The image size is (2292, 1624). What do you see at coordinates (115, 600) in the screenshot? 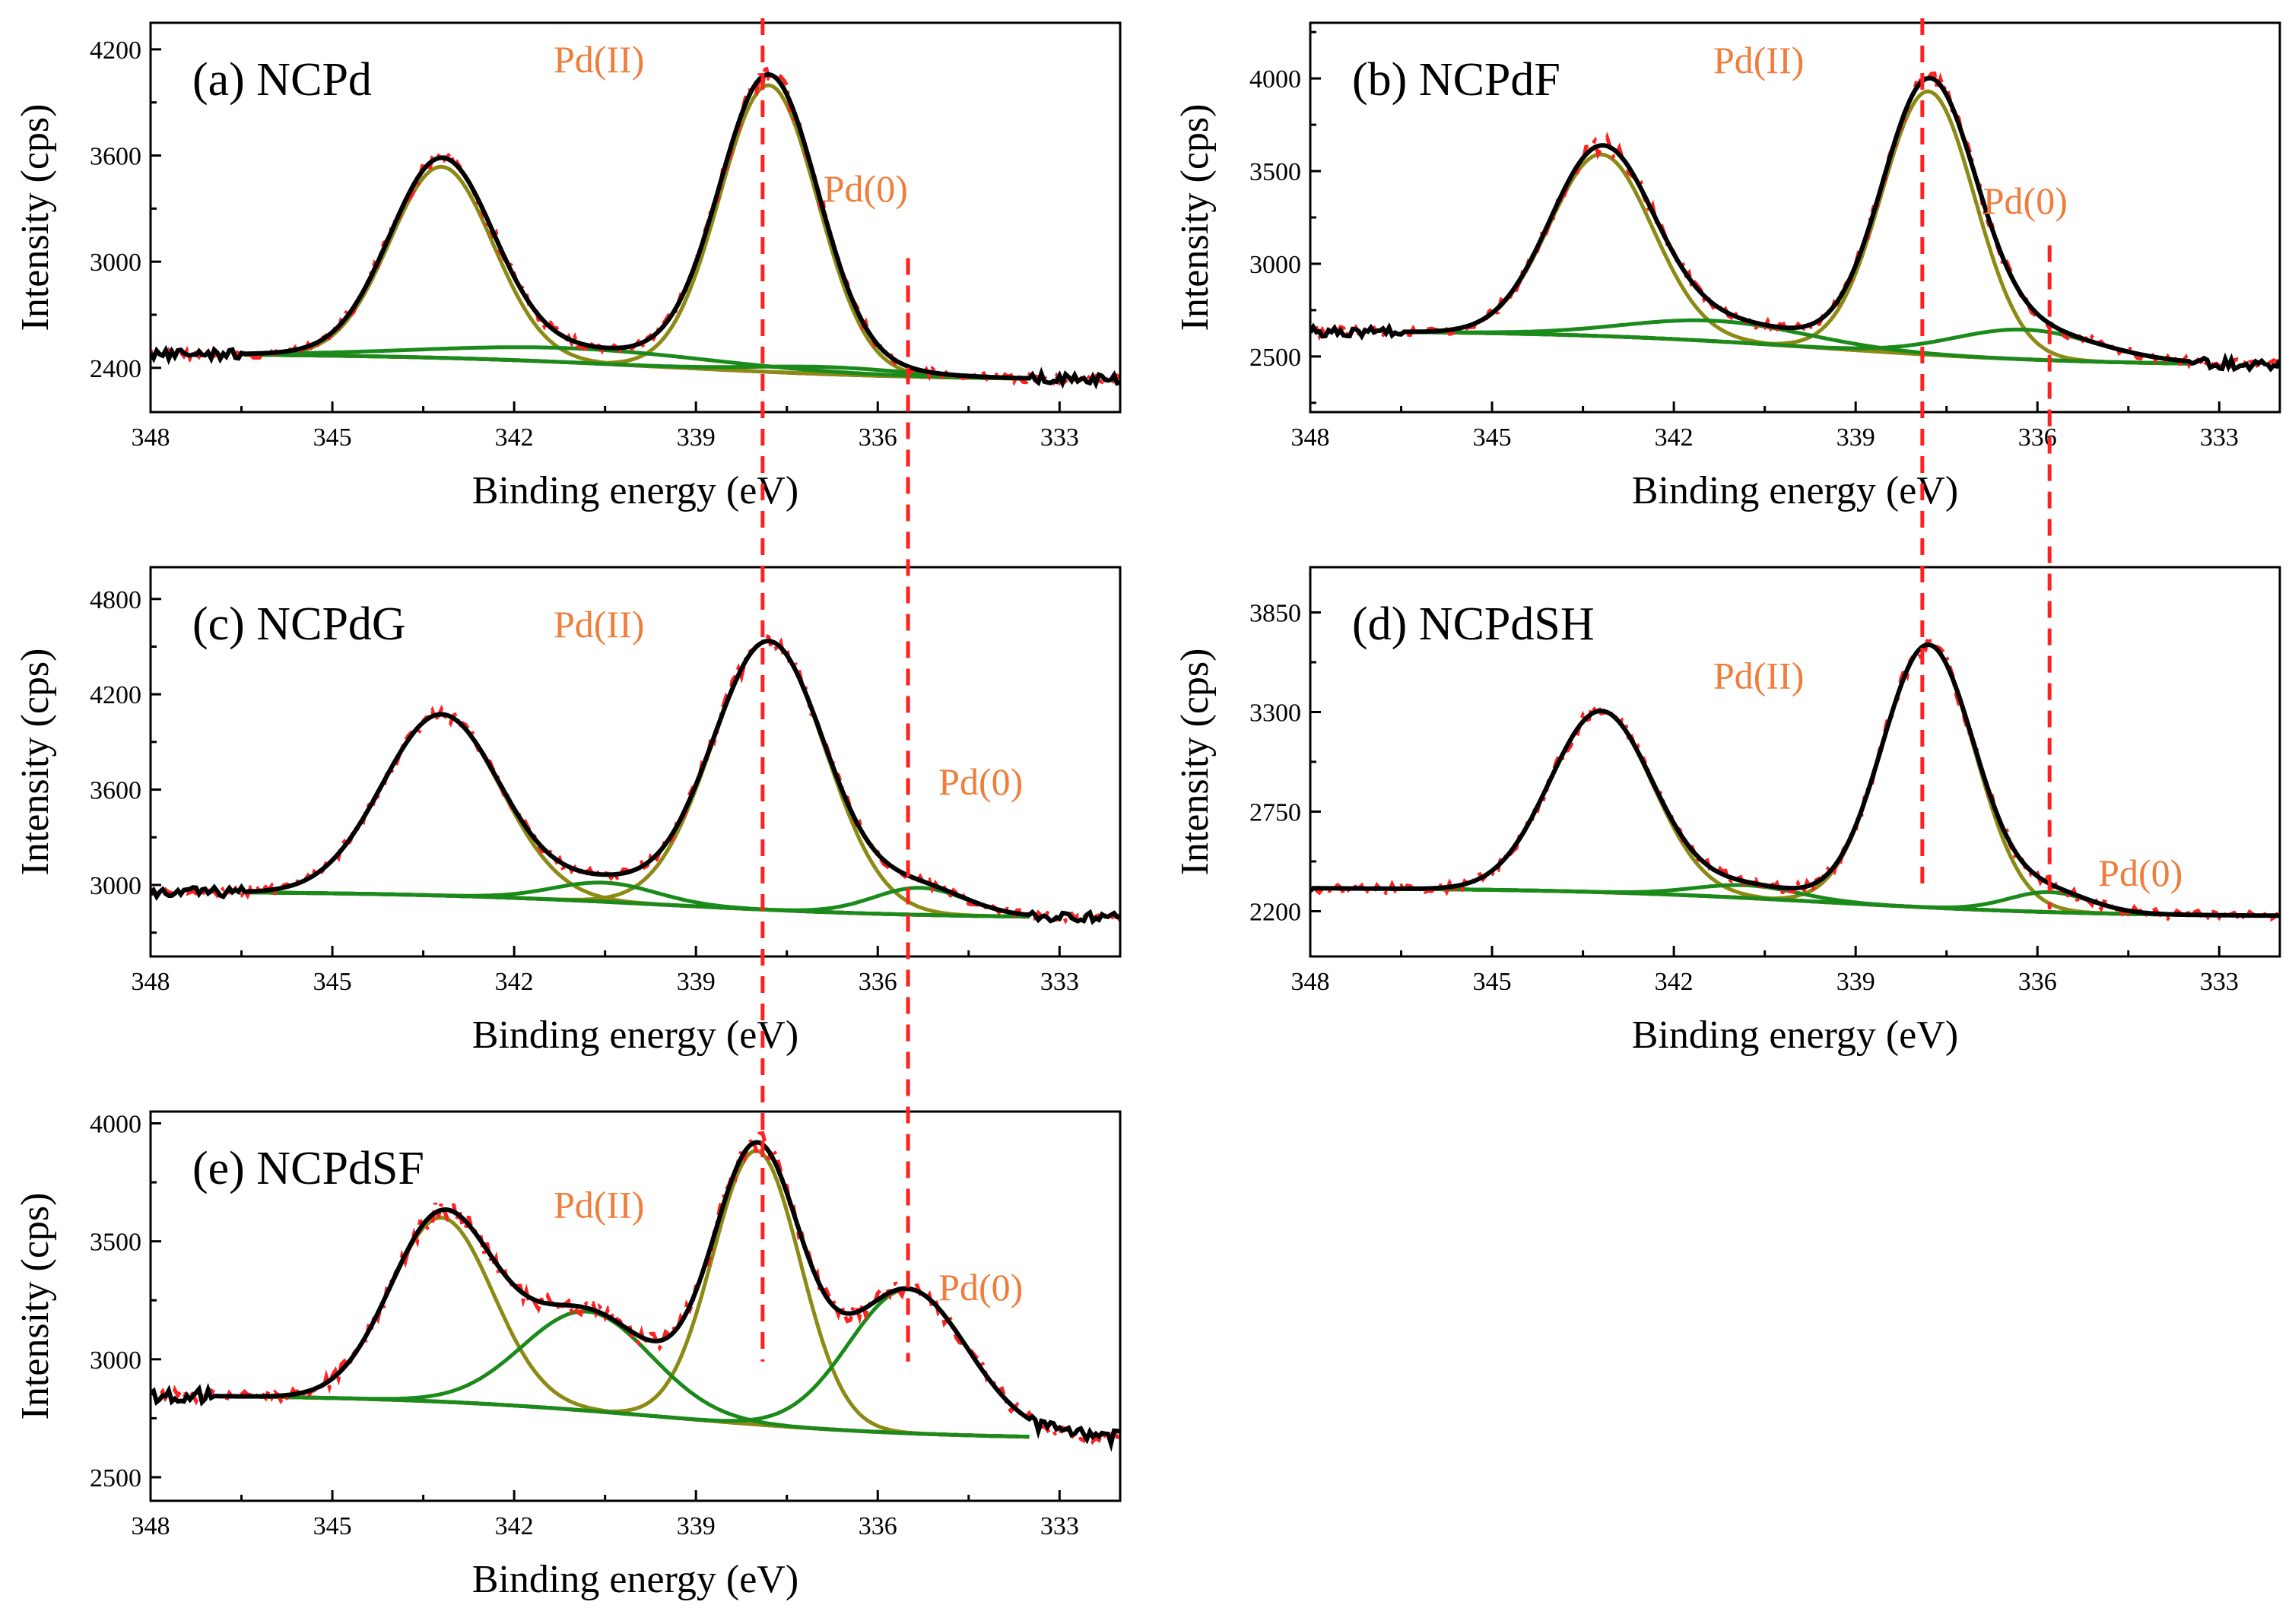
I see `y-tick-label: 4800` at bounding box center [115, 600].